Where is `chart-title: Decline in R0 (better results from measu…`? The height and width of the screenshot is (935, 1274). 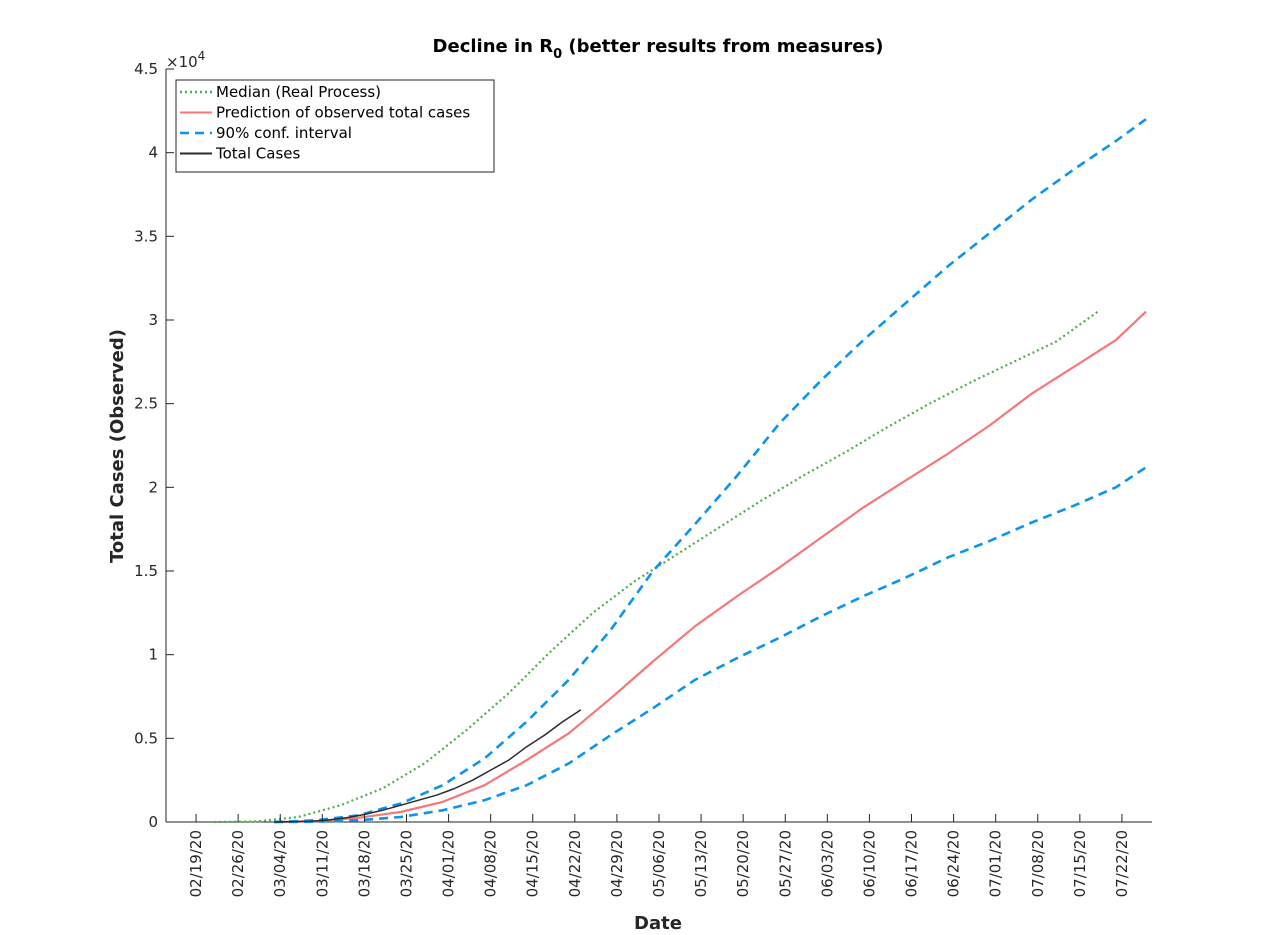
chart-title: Decline in R0 (better results from measu… is located at coordinates (658, 49).